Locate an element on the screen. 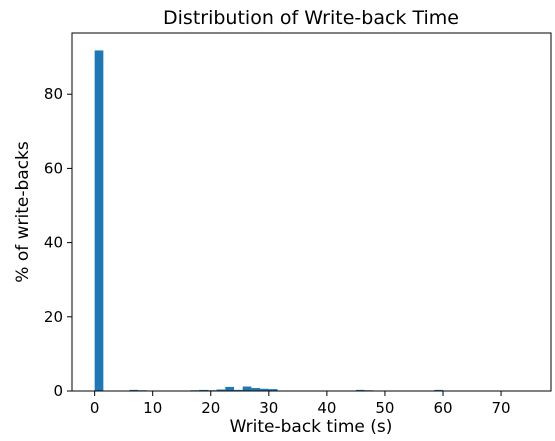  x-tick-label: 0 is located at coordinates (95, 408).